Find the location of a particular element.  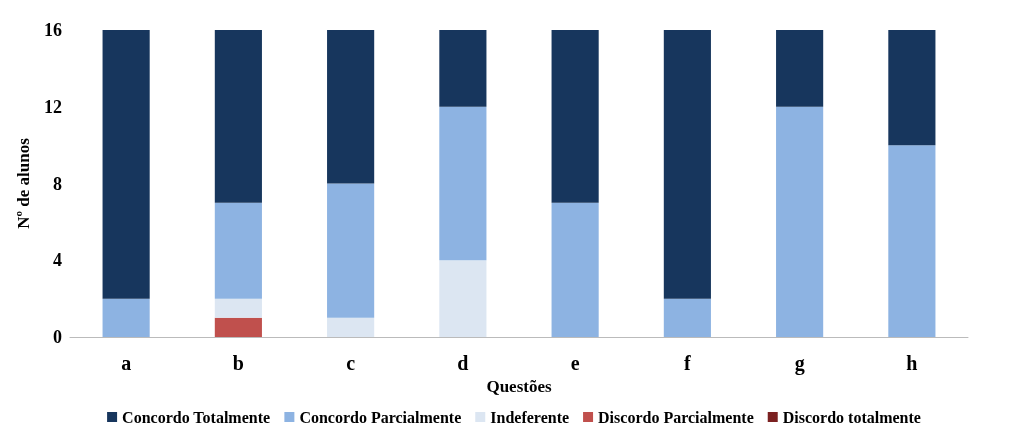

legend-label: Discordo totalmente is located at coordinates (851, 417).